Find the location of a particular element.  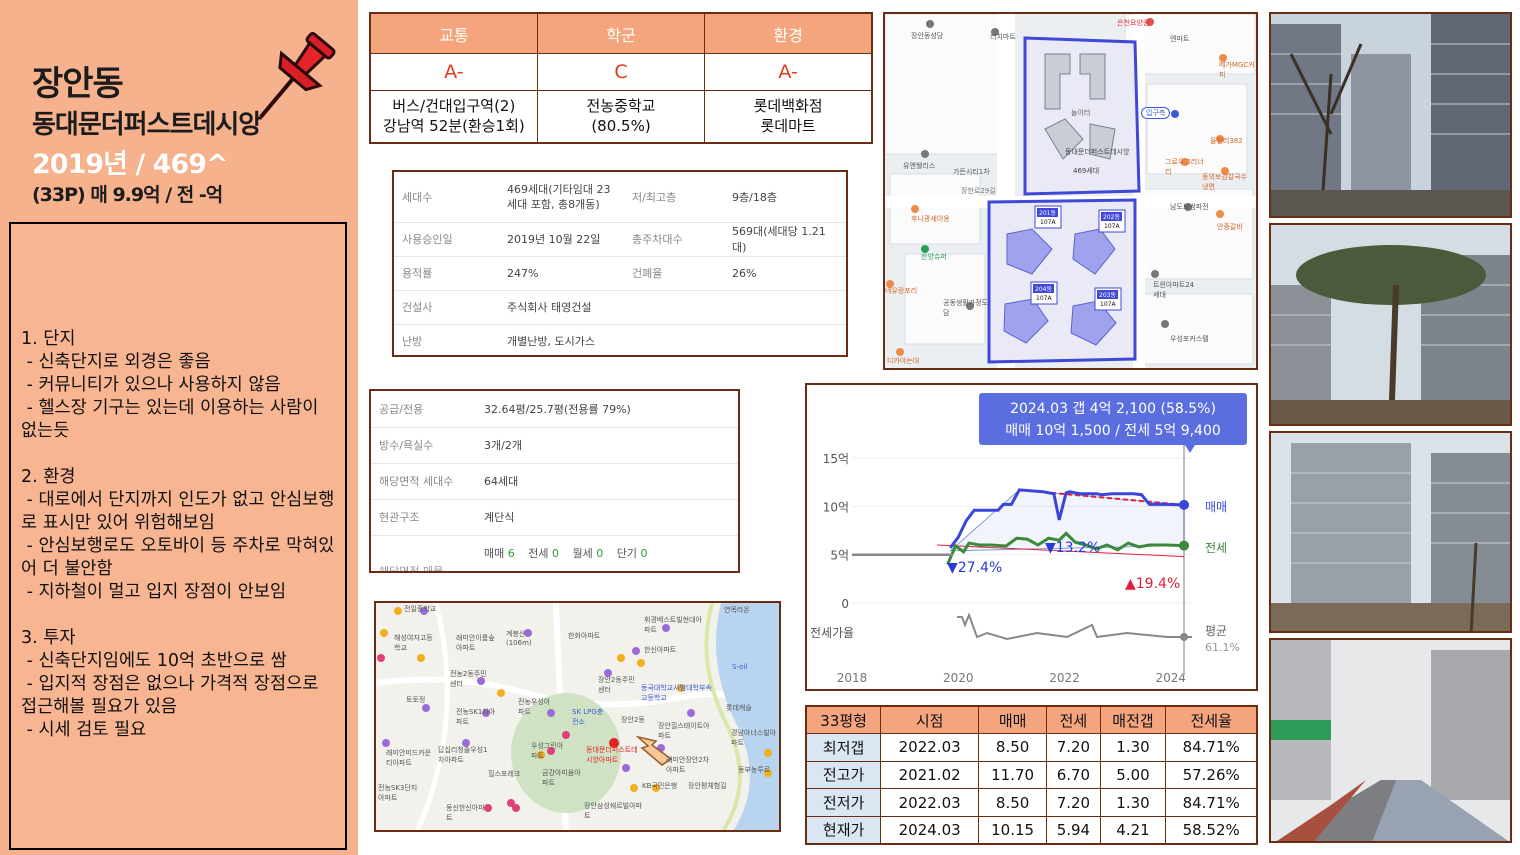

grade-header-school: 학군 is located at coordinates (621, 33).